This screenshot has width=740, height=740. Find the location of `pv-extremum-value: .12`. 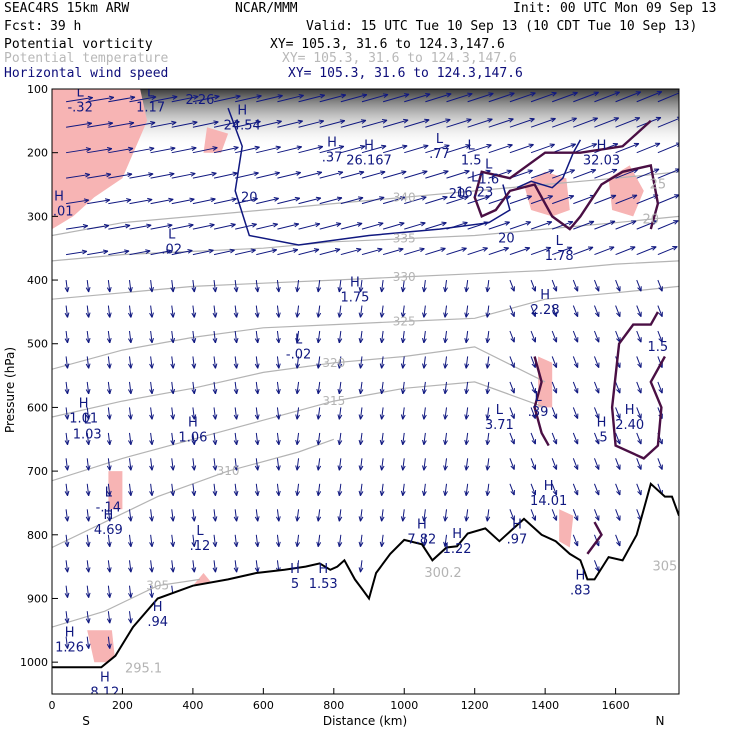

pv-extremum-value: .12 is located at coordinates (200, 546).